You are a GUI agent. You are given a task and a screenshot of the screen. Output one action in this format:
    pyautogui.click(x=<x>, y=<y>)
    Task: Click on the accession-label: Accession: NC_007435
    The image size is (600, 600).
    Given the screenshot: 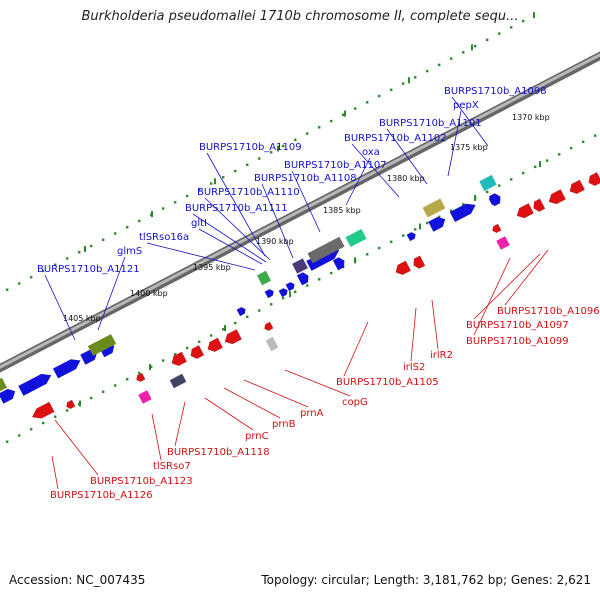 What is the action you would take?
    pyautogui.click(x=77, y=580)
    